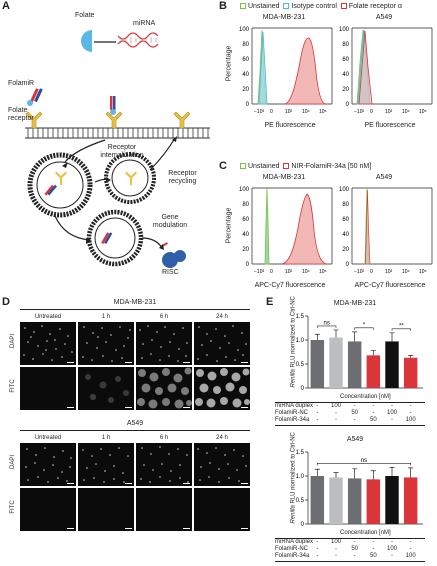 This screenshot has width=437, height=566. Describe the element at coordinates (354, 413) in the screenshot. I see `e-chart1-cell-r2-c3: 50` at that location.